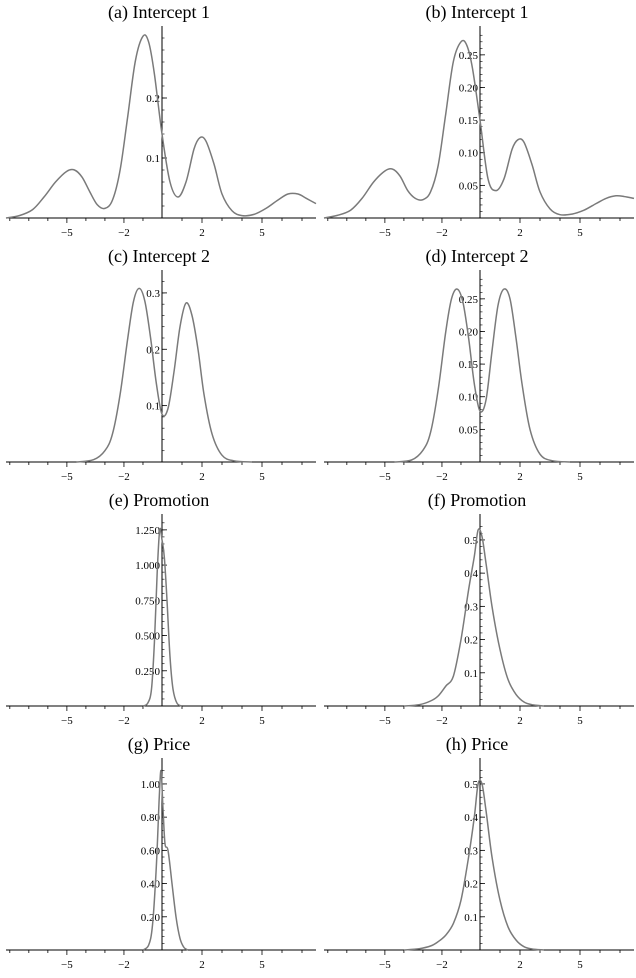 Image resolution: width=636 pixels, height=978 pixels. Describe the element at coordinates (477, 500) in the screenshot. I see `chart-title: (f) Promotion` at that location.